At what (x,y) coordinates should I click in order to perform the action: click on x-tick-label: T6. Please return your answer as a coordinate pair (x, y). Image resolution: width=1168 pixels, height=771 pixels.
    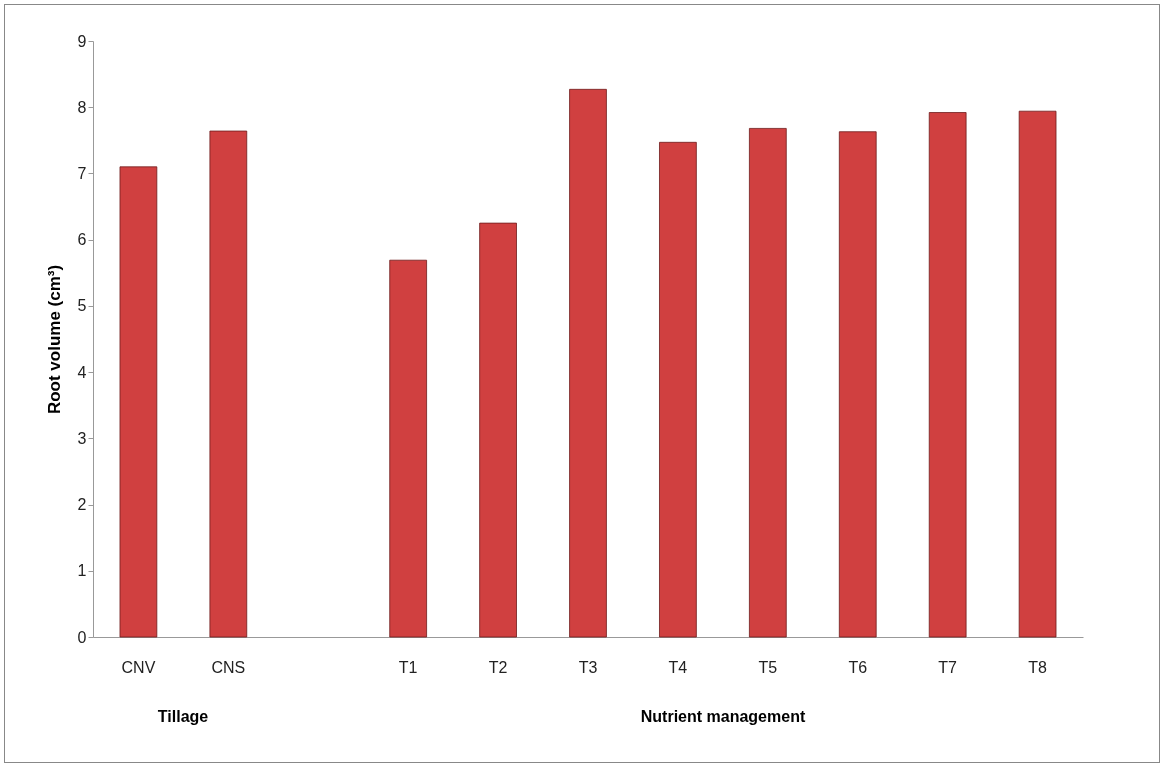
    Looking at the image, I should click on (858, 667).